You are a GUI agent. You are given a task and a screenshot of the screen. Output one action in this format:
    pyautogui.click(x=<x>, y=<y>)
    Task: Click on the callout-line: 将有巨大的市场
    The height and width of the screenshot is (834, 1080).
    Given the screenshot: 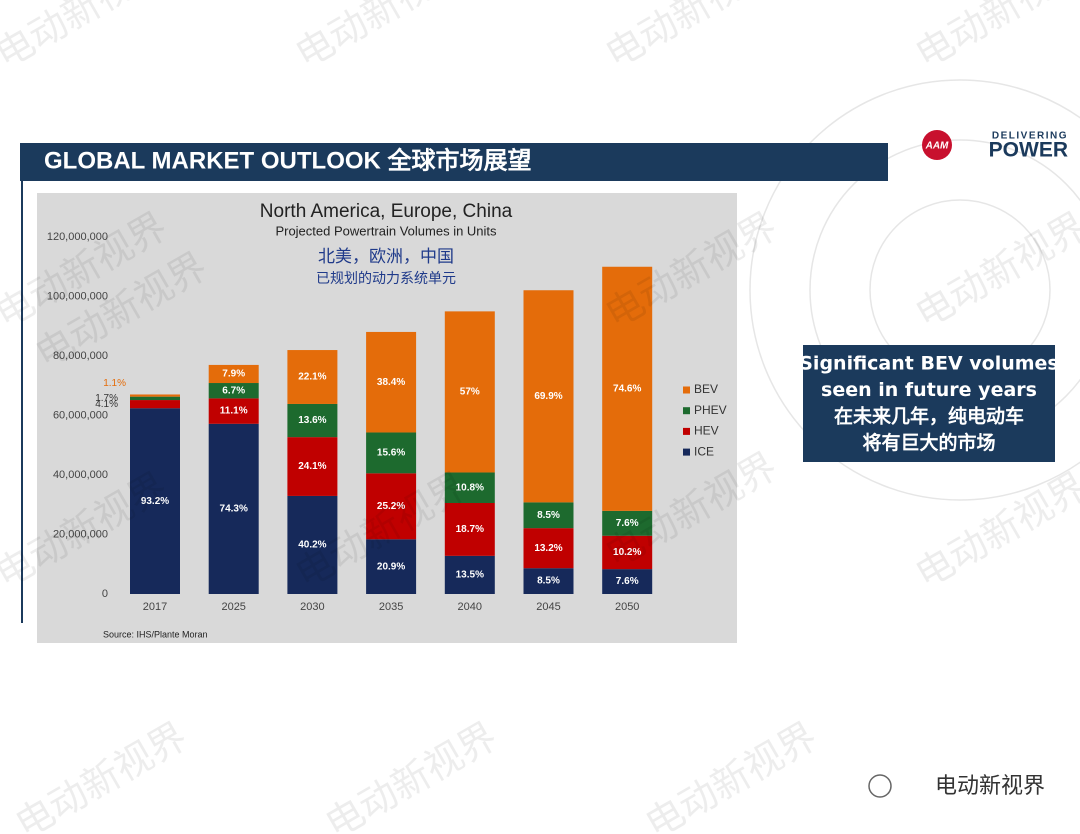 What is the action you would take?
    pyautogui.click(x=928, y=442)
    